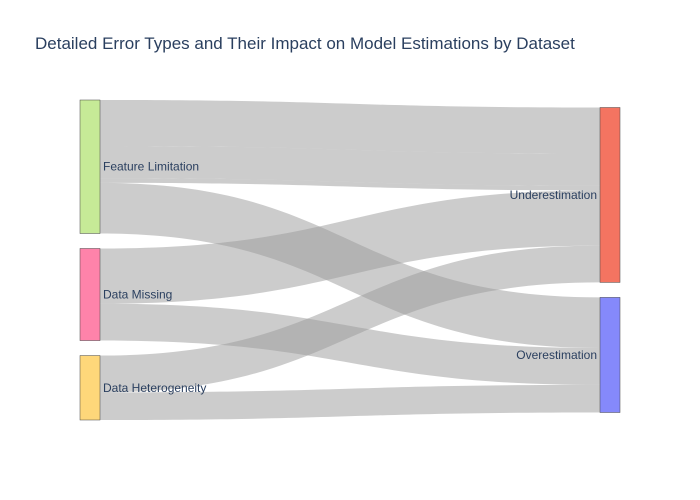 The image size is (700, 500). What do you see at coordinates (151, 167) in the screenshot?
I see `sankey-node-label-feature_limitation: Feature Limitation` at bounding box center [151, 167].